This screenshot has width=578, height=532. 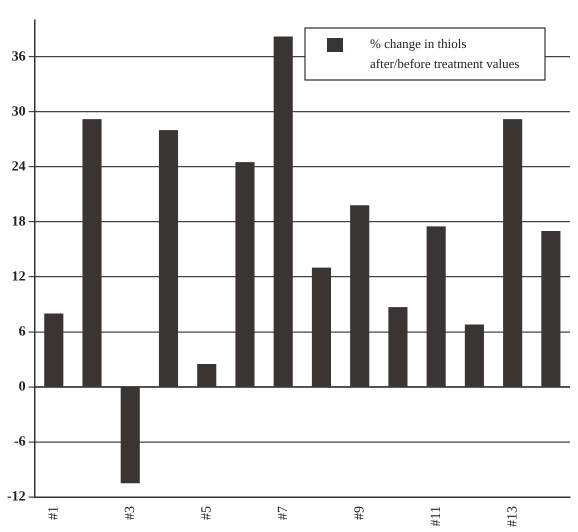 I want to click on y-tick-label: 18, so click(x=19, y=222).